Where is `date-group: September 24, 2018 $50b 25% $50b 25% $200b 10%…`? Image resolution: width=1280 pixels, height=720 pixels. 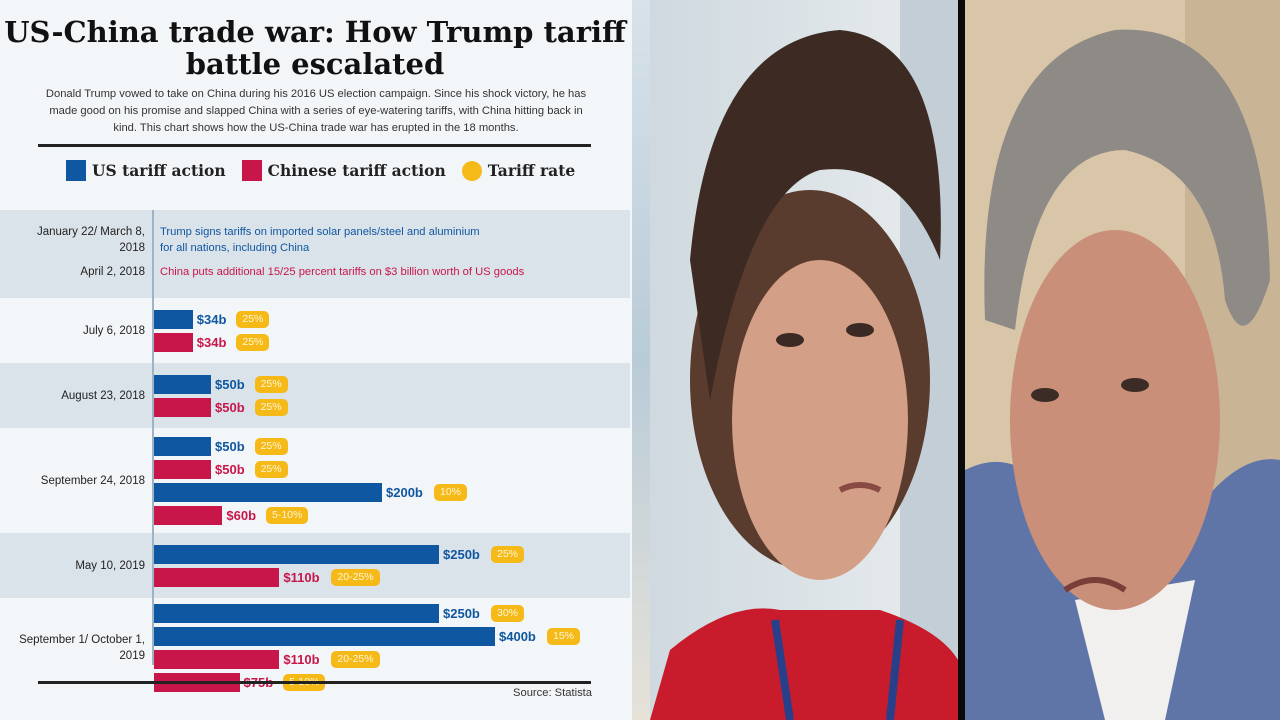
date-group: September 24, 2018 $50b 25% $50b 25% $200b 10%… is located at coordinates (315, 480).